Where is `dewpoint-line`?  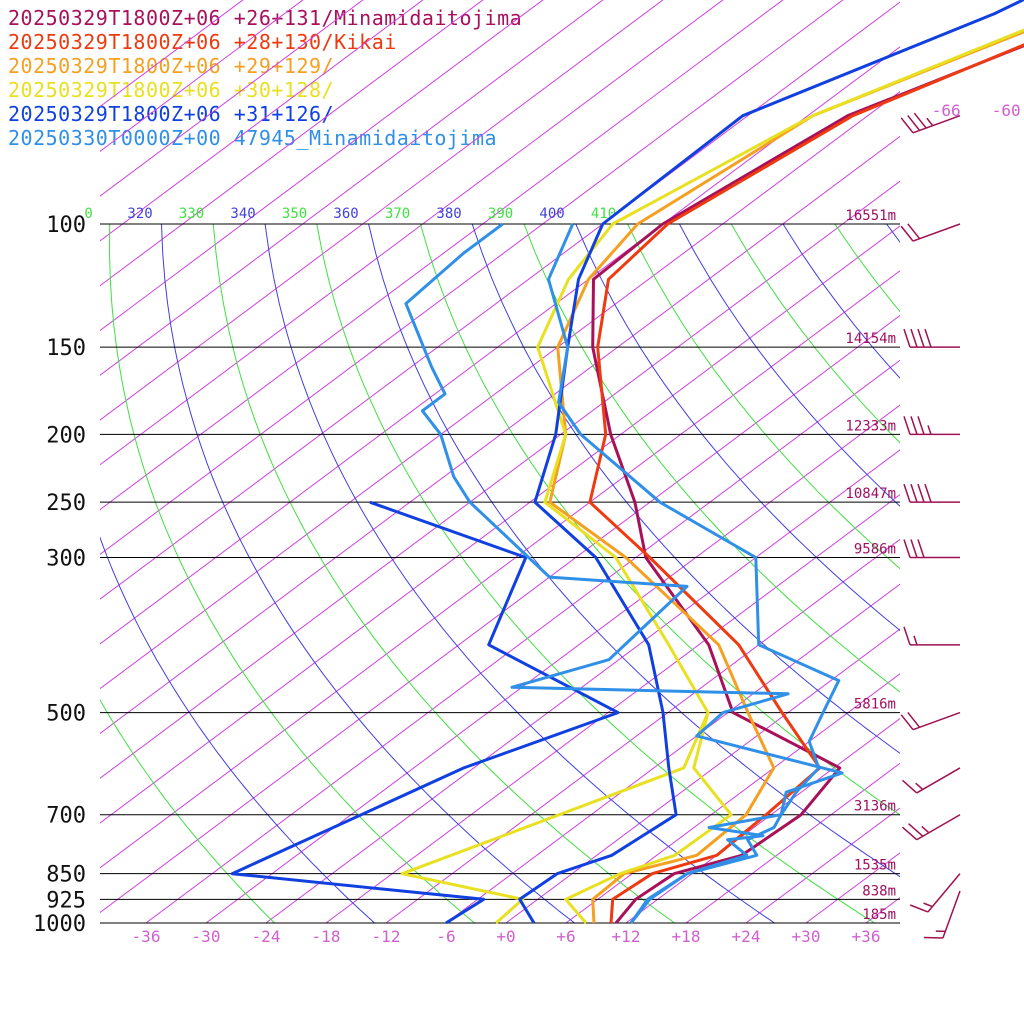
dewpoint-line is located at coordinates (555, 818).